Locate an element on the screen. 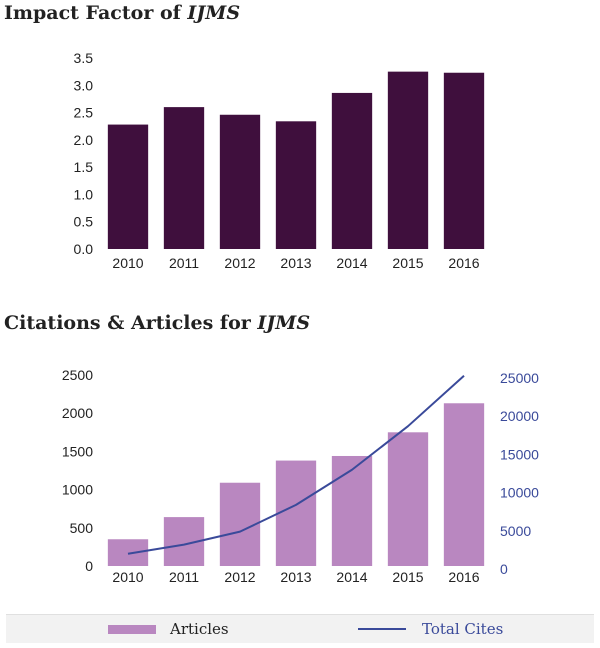 Image resolution: width=600 pixels, height=648 pixels. chart1-y-tick: 1.5 is located at coordinates (84, 167).